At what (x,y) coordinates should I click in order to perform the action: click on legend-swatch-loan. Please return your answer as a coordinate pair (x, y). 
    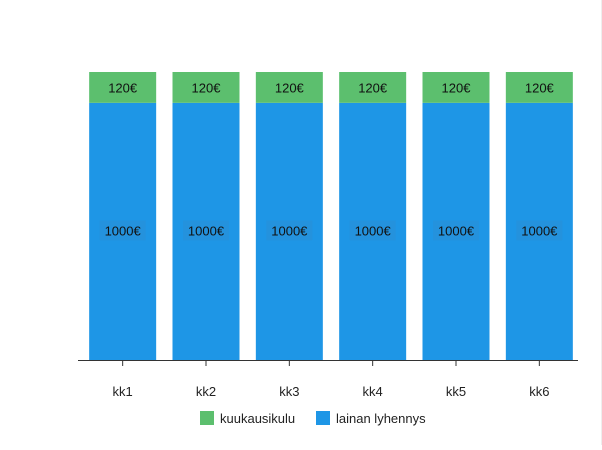
    Looking at the image, I should click on (323, 418).